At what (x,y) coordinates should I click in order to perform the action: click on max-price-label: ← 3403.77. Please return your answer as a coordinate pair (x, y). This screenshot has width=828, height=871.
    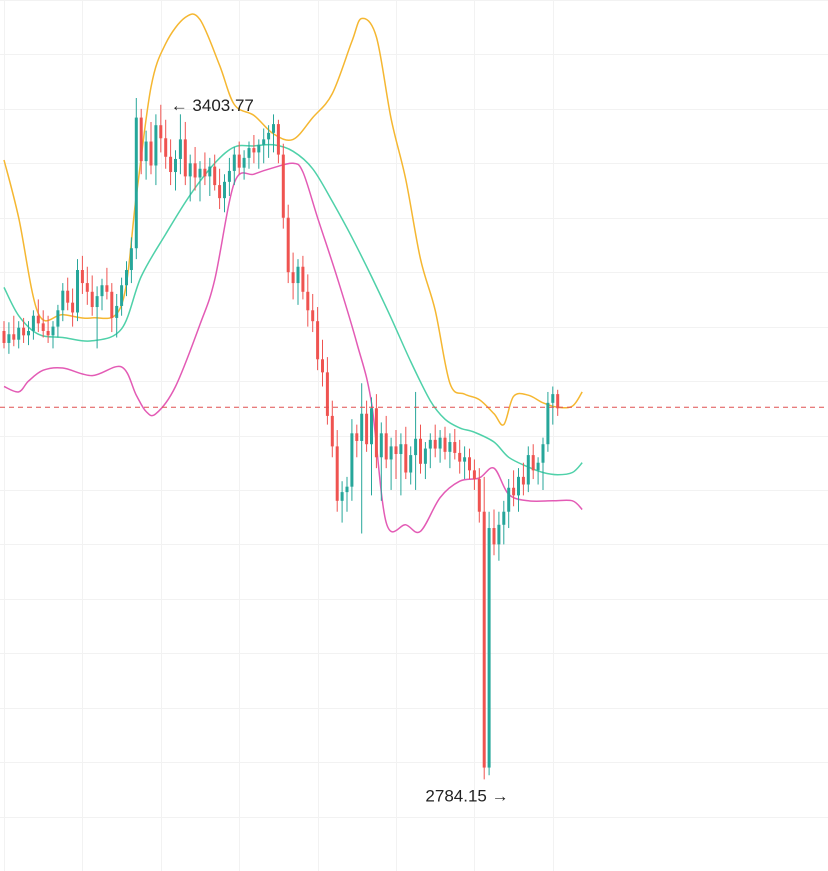
    Looking at the image, I should click on (212, 105).